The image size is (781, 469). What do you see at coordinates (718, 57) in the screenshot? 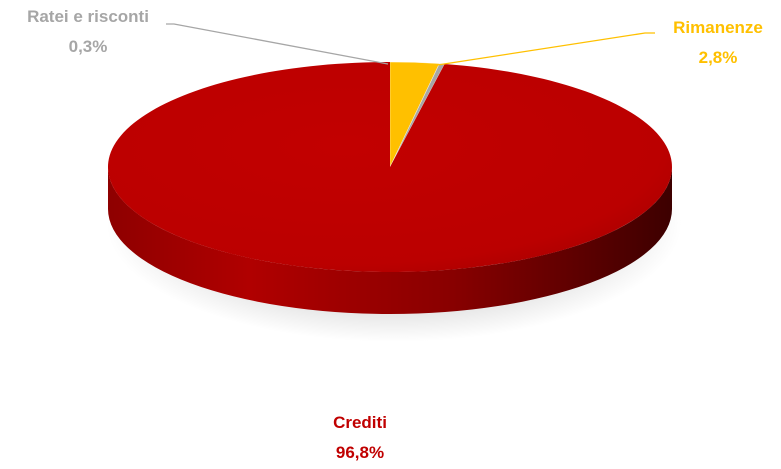
I see `value-label-rimanenze: 2,8%` at bounding box center [718, 57].